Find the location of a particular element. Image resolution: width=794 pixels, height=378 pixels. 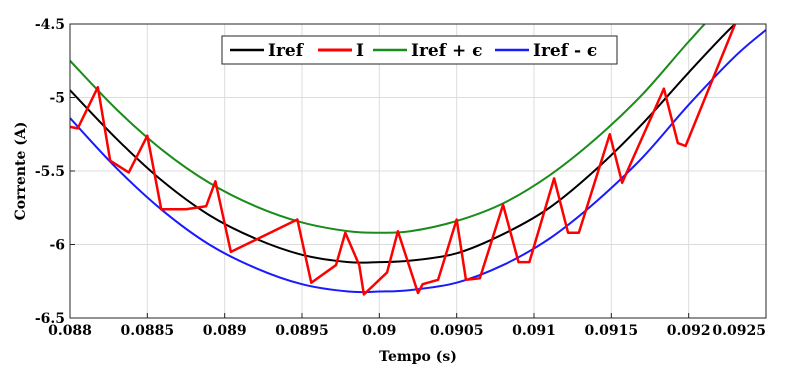

x-tick-label: 0.092 is located at coordinates (689, 331).